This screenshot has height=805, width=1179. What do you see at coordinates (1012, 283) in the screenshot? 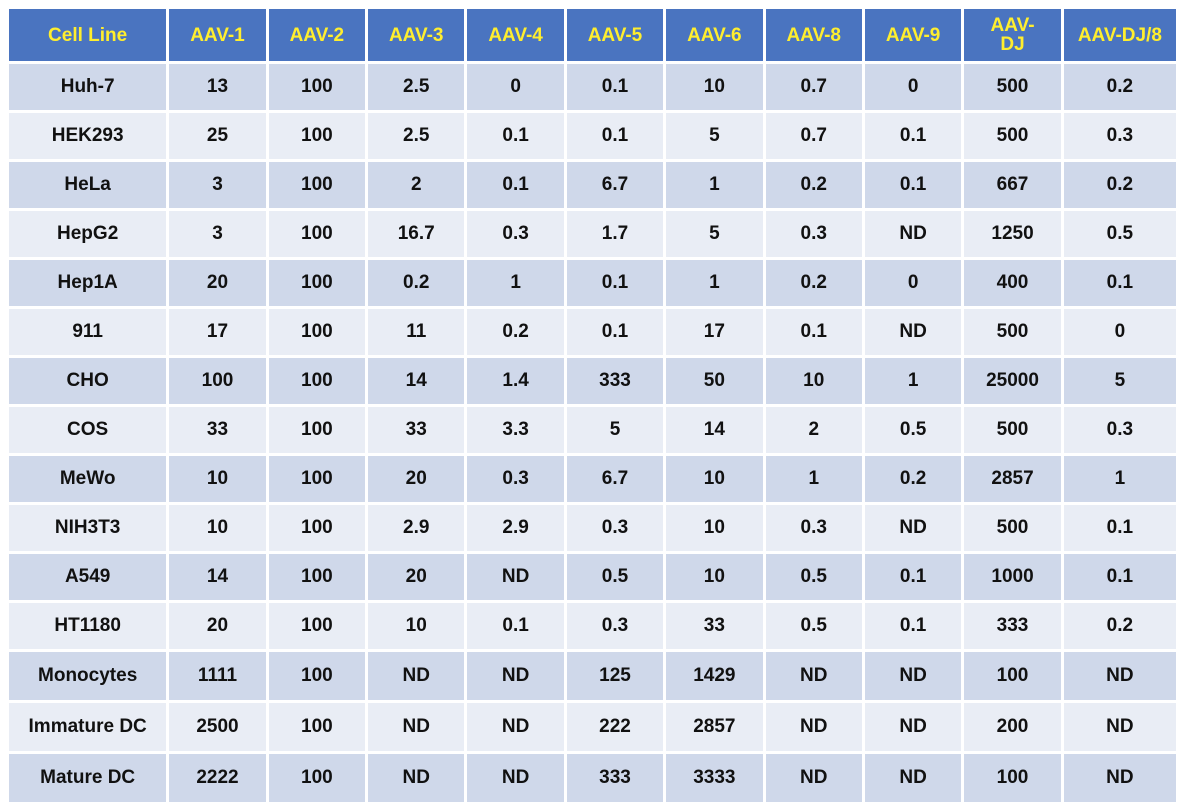
I see `value-cell: 400` at bounding box center [1012, 283].